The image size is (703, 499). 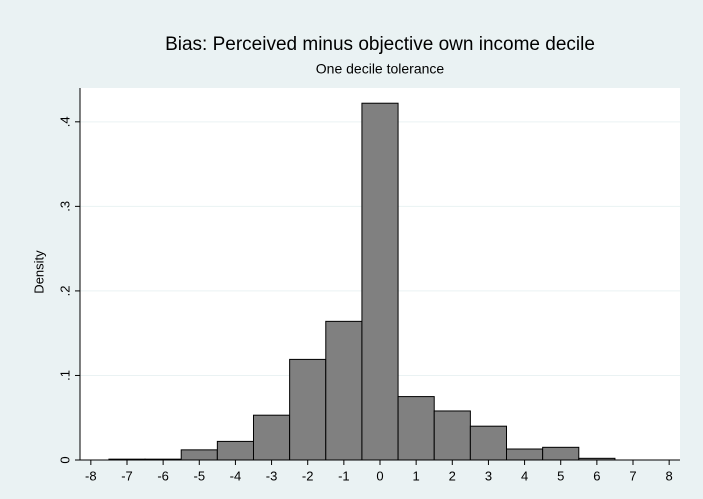 What do you see at coordinates (236, 475) in the screenshot?
I see `x-tick-label: -4` at bounding box center [236, 475].